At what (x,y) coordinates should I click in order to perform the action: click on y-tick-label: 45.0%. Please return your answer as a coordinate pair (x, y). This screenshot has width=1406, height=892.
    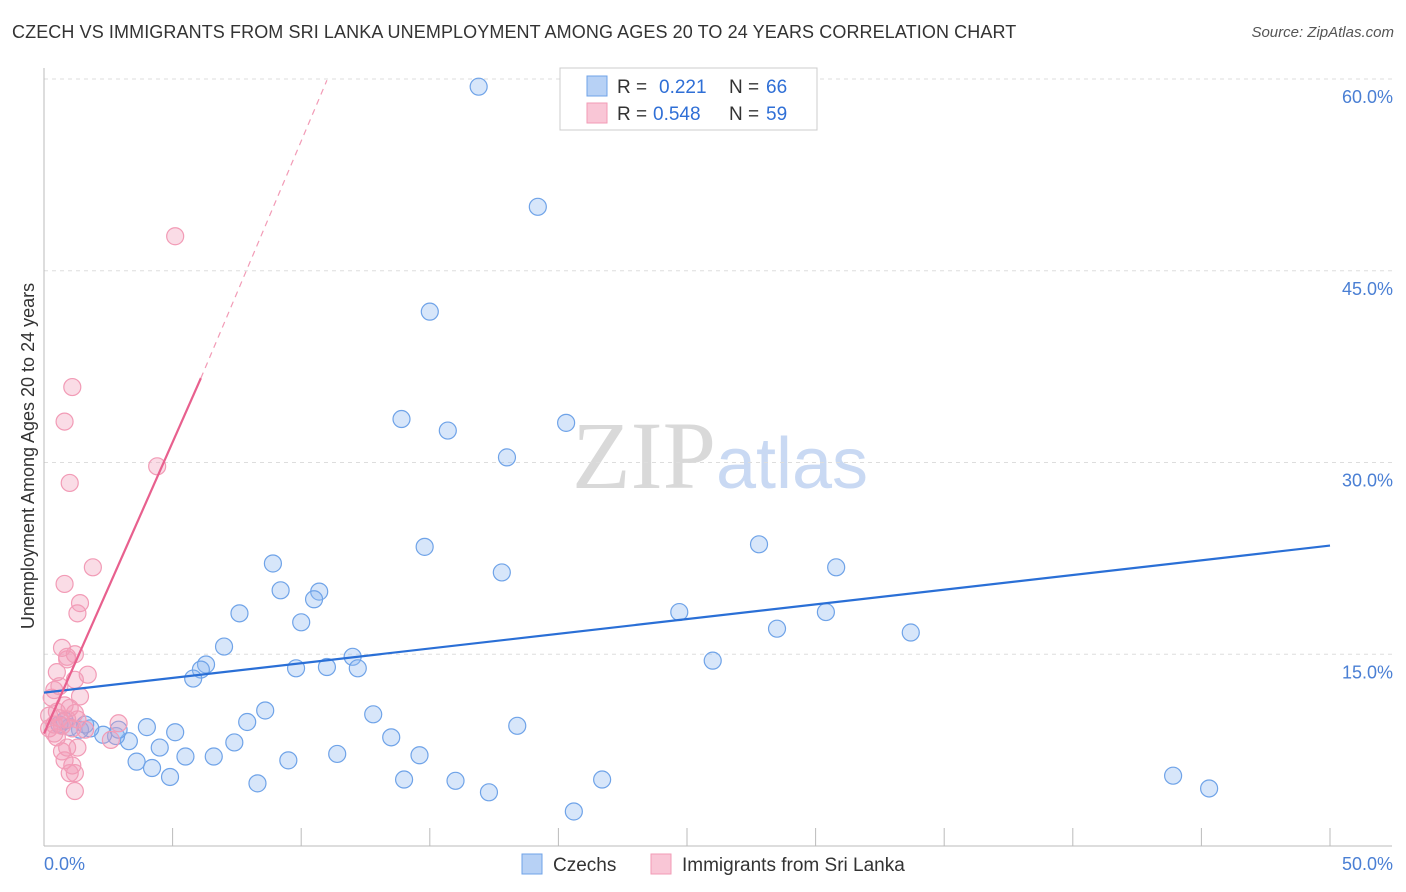
    Looking at the image, I should click on (1367, 289).